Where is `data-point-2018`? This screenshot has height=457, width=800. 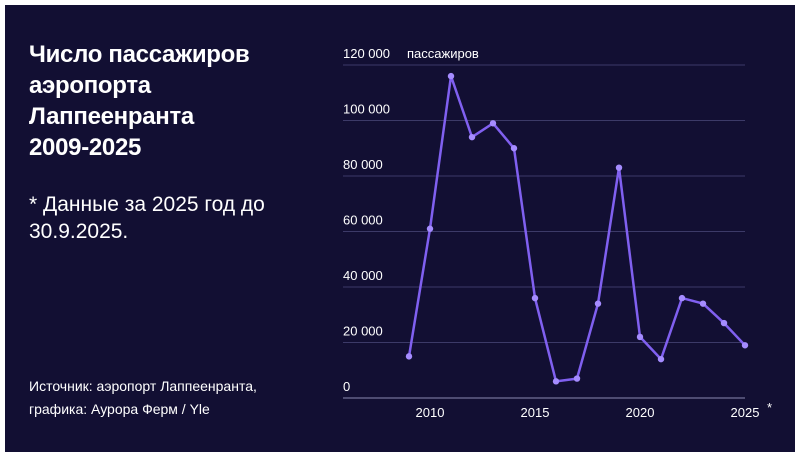
data-point-2018 is located at coordinates (598, 303).